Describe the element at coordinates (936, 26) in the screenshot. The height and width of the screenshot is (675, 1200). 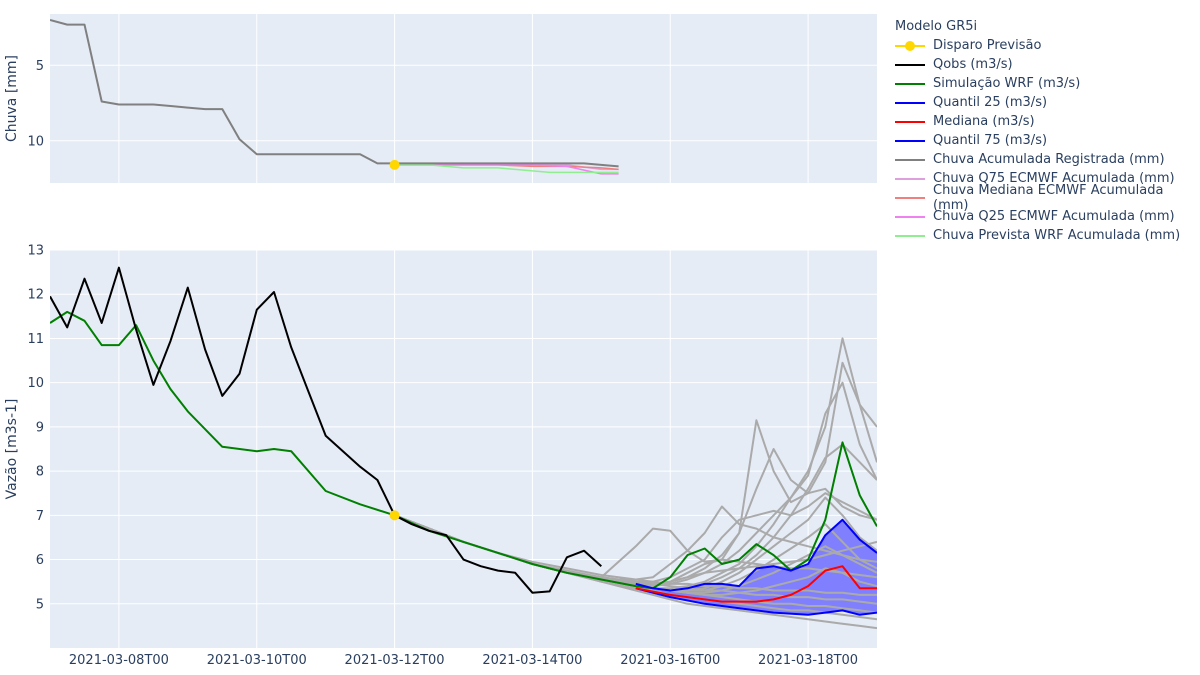
I see `legend-title: Modelo GR5i` at that location.